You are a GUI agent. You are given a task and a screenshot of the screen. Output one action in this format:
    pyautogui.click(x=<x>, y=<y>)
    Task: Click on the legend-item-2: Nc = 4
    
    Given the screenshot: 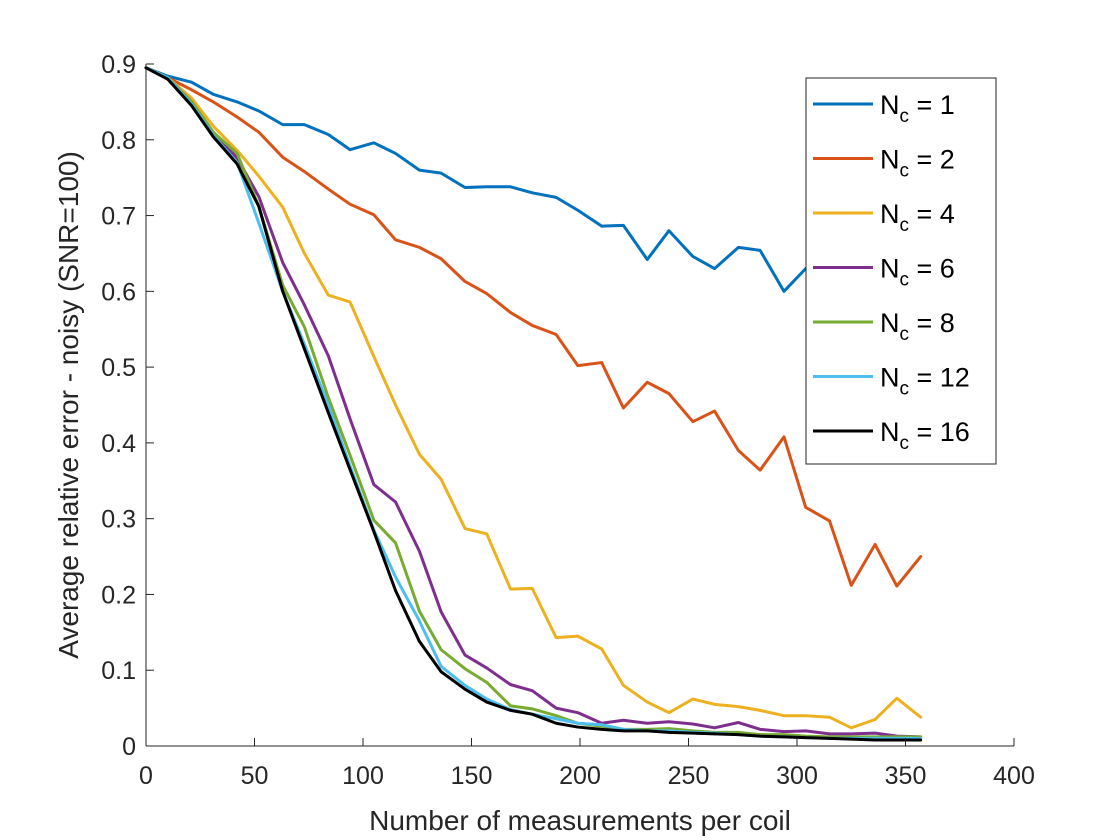 What is the action you would take?
    pyautogui.click(x=884, y=217)
    